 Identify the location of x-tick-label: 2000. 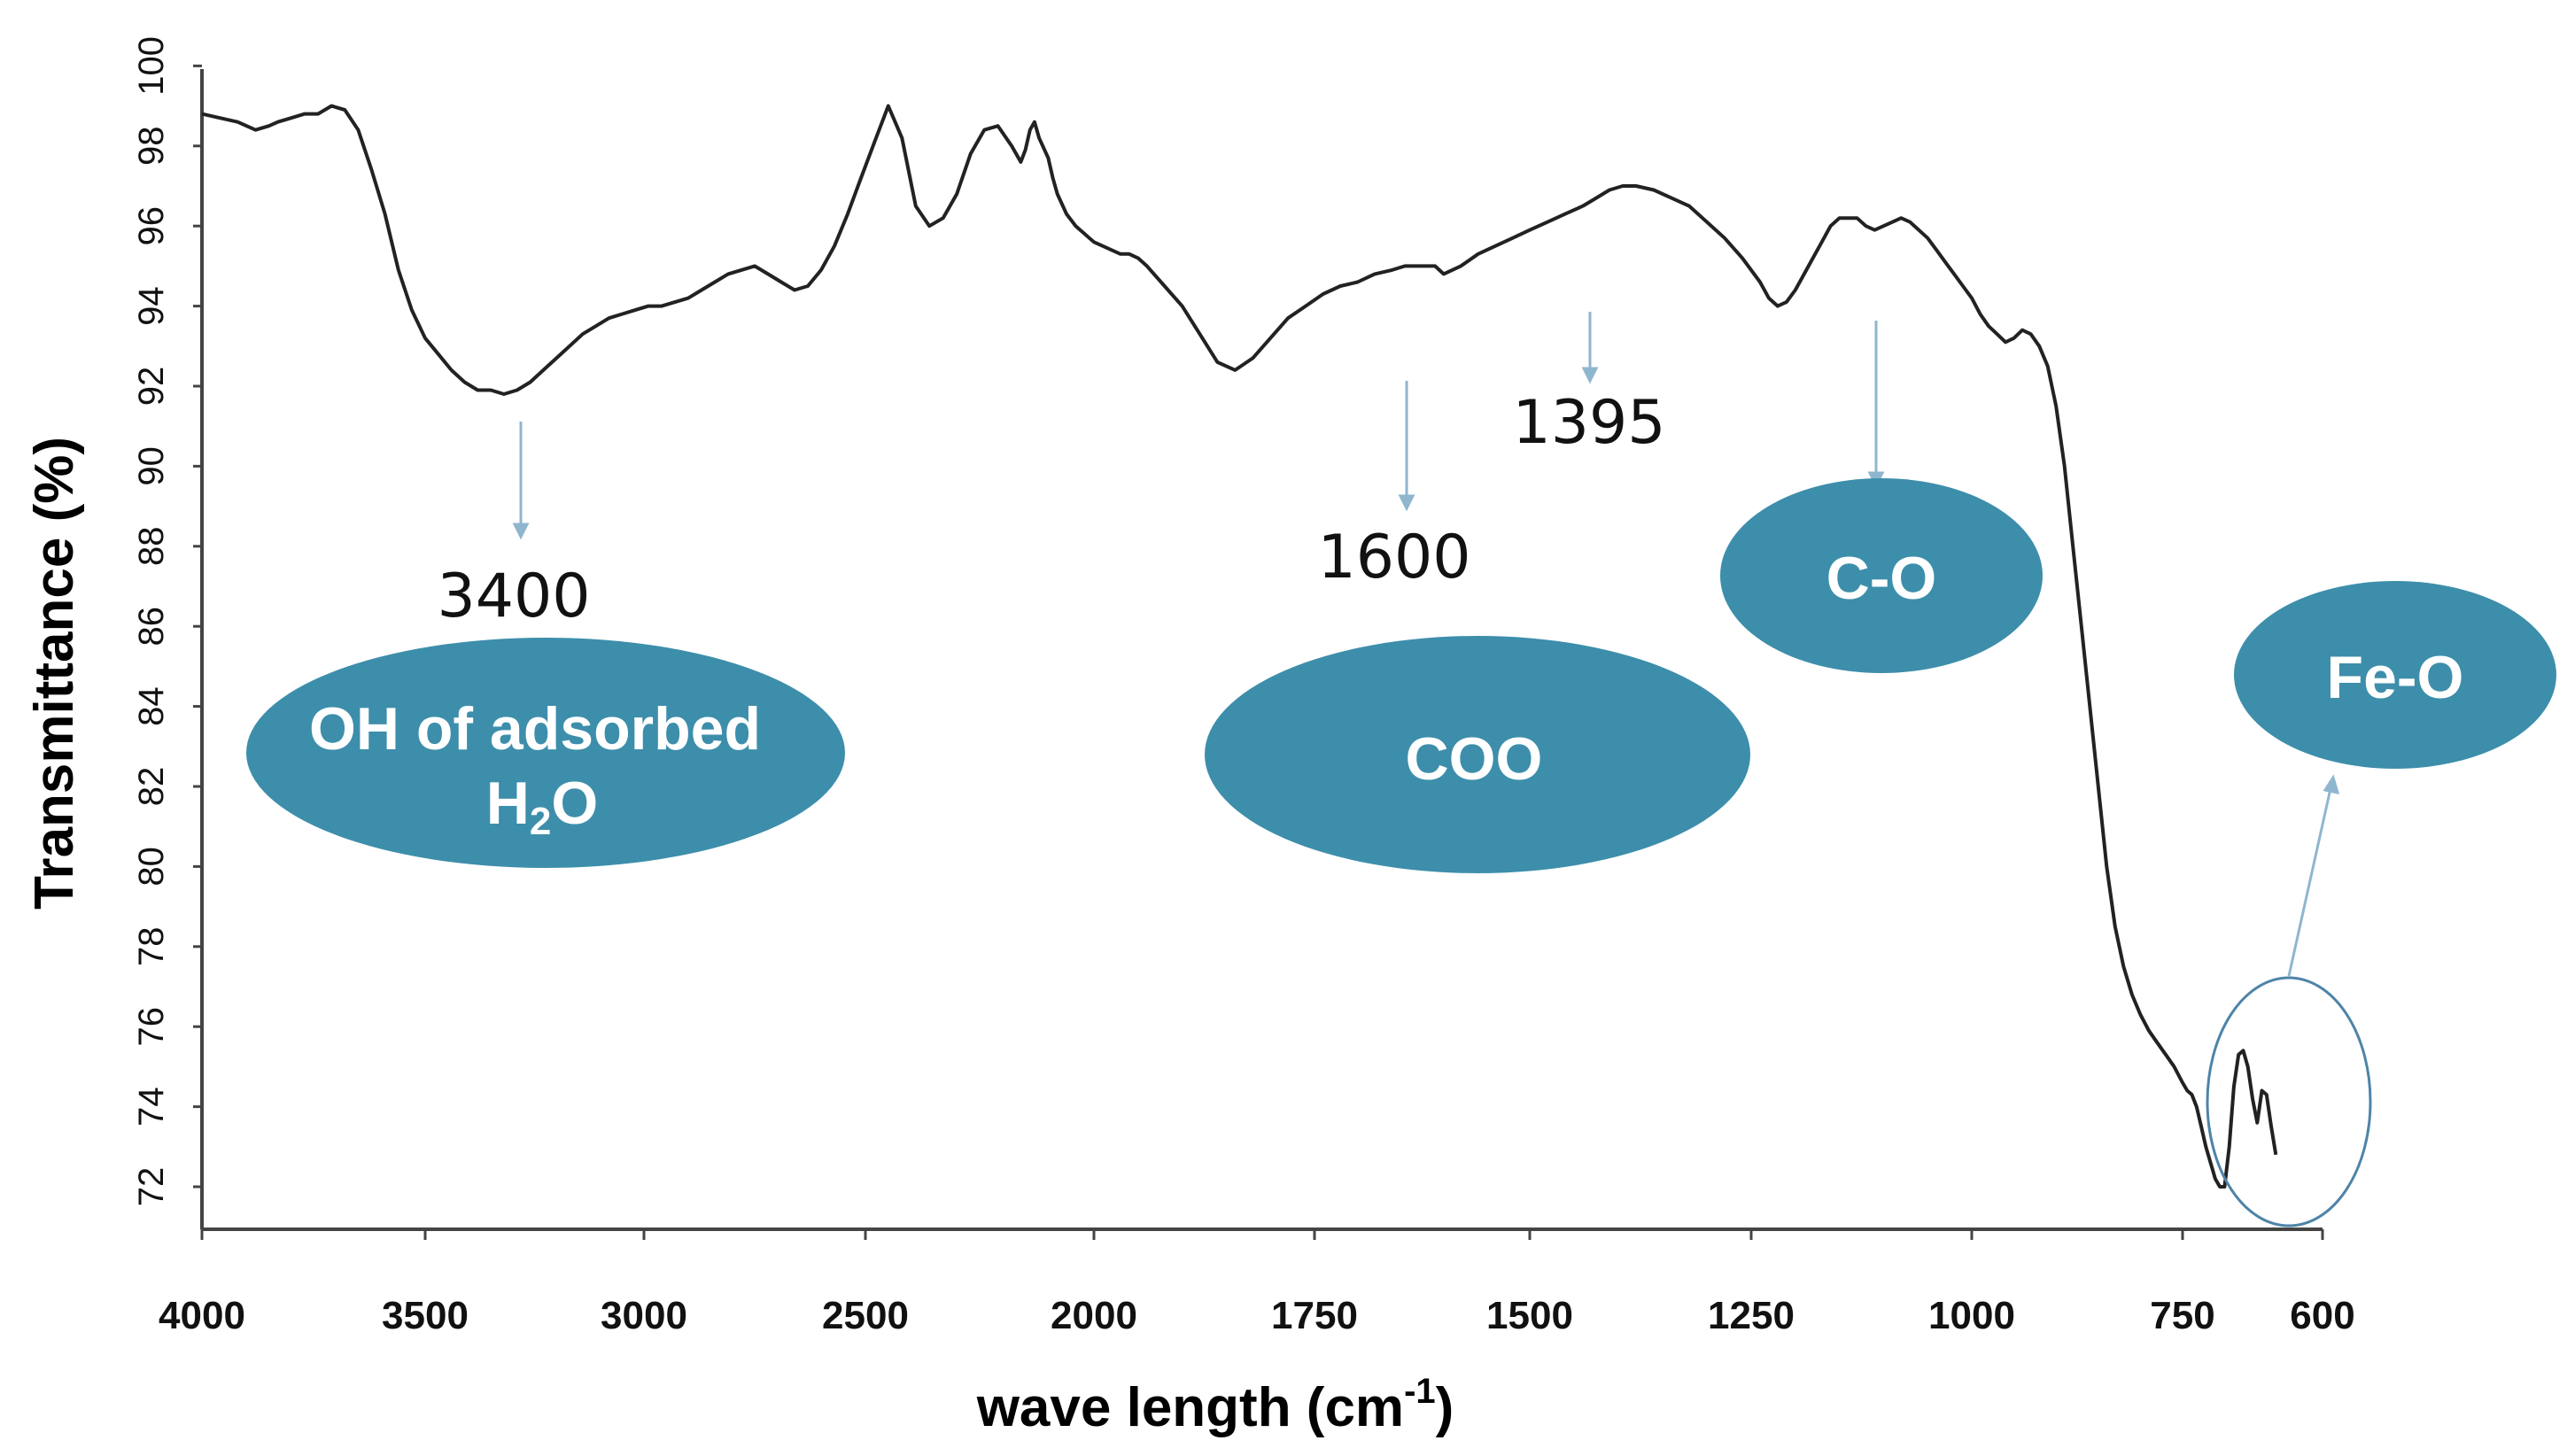
(1094, 1315).